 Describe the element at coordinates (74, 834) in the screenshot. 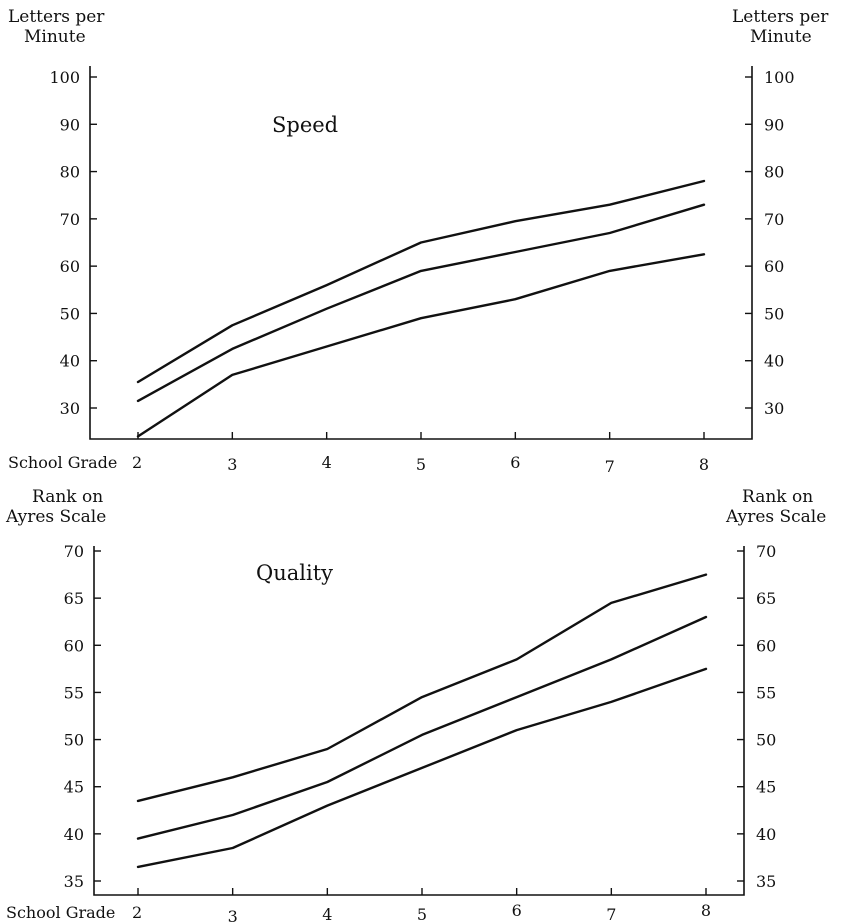

I see `quality-left-tick-label: 40` at that location.